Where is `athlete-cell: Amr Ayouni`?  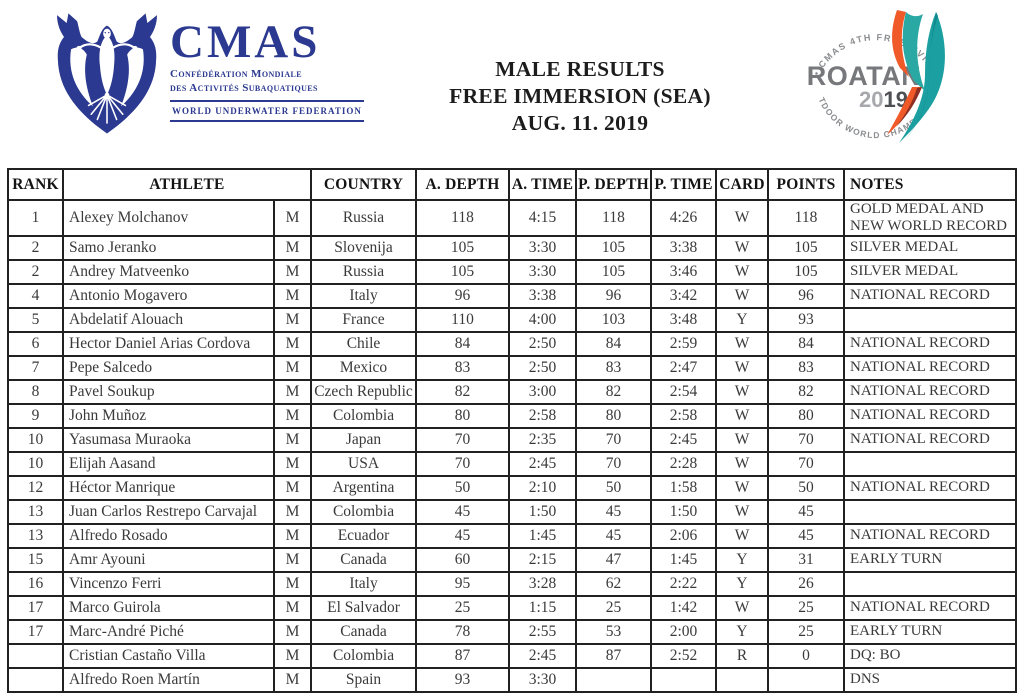
athlete-cell: Amr Ayouni is located at coordinates (168, 559).